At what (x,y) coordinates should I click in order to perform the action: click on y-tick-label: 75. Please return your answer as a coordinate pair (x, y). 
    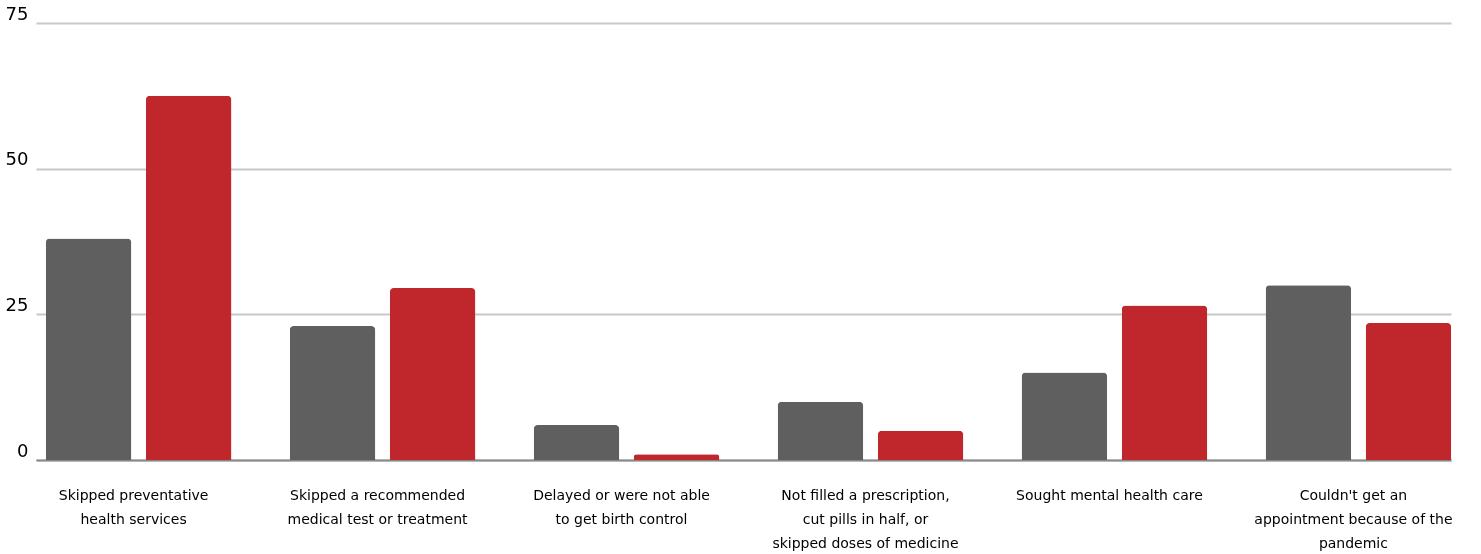
    Looking at the image, I should click on (17, 13).